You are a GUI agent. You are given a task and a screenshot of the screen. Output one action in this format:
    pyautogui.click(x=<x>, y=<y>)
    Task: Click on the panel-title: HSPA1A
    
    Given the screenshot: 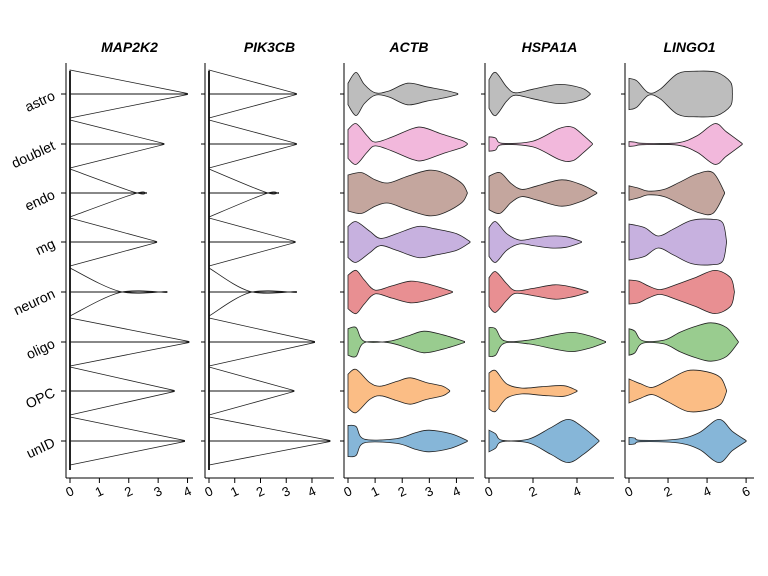 What is the action you would take?
    pyautogui.click(x=550, y=47)
    